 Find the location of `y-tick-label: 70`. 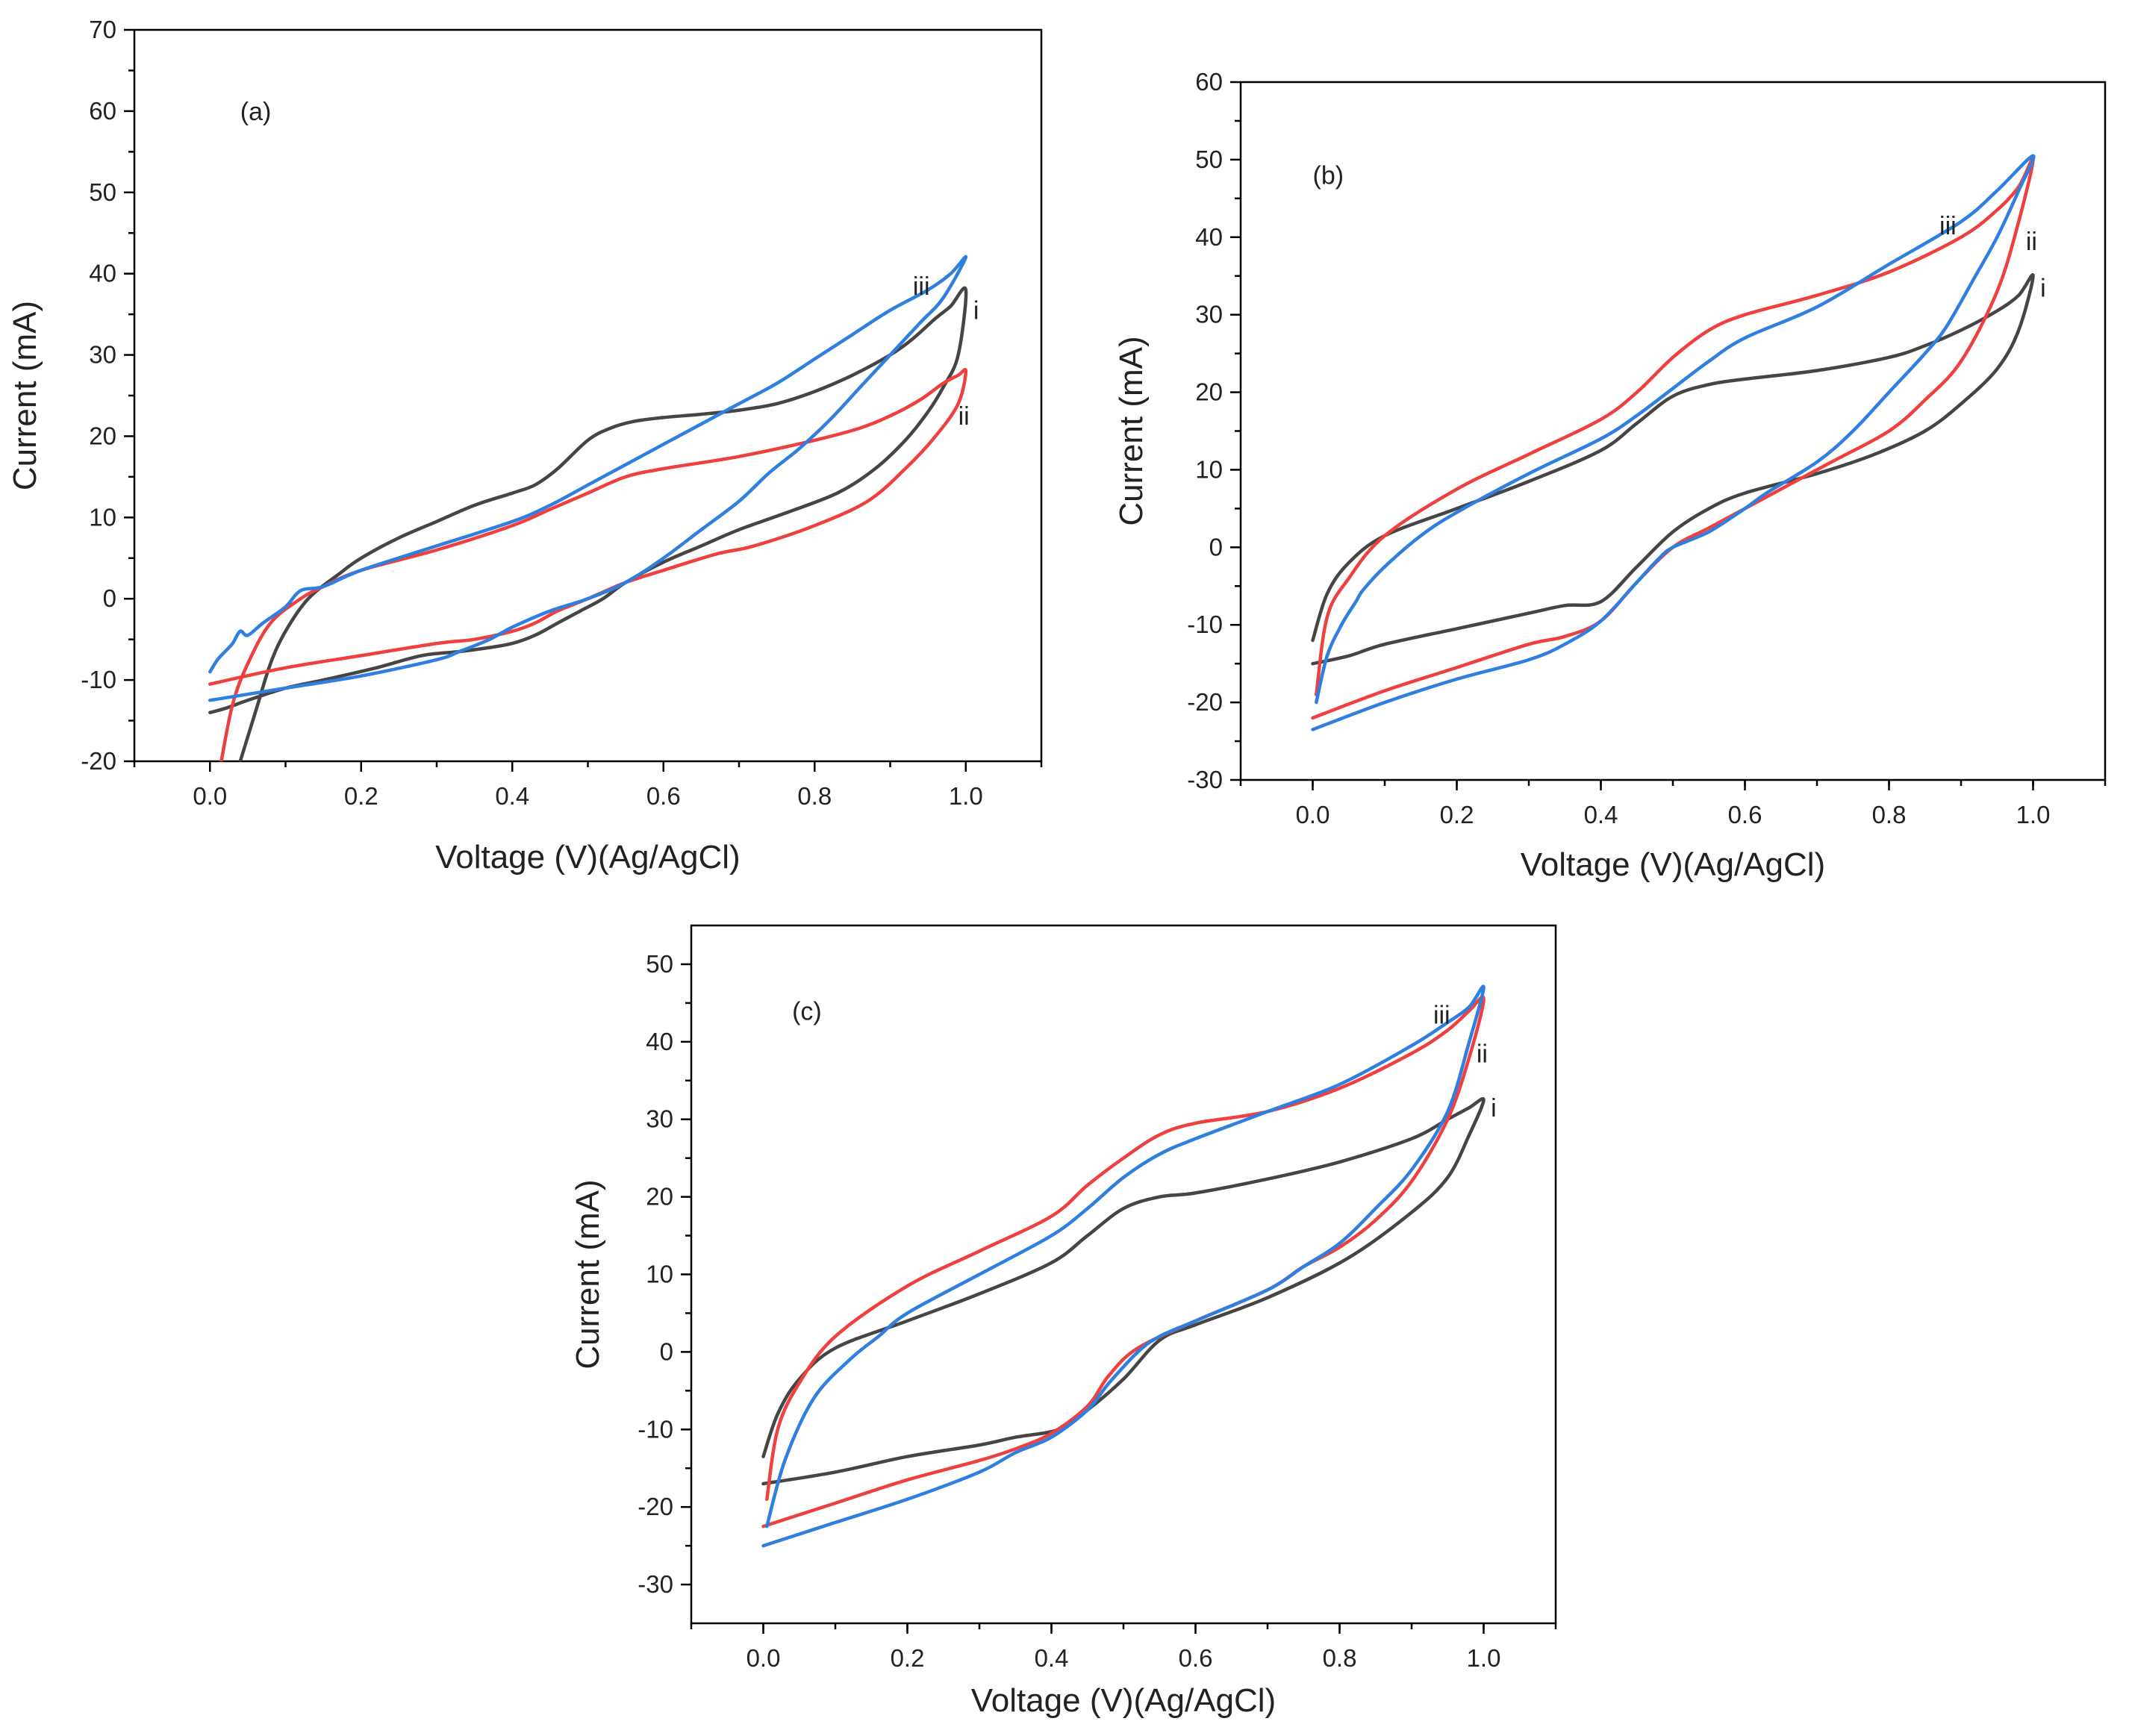

y-tick-label: 70 is located at coordinates (102, 30).